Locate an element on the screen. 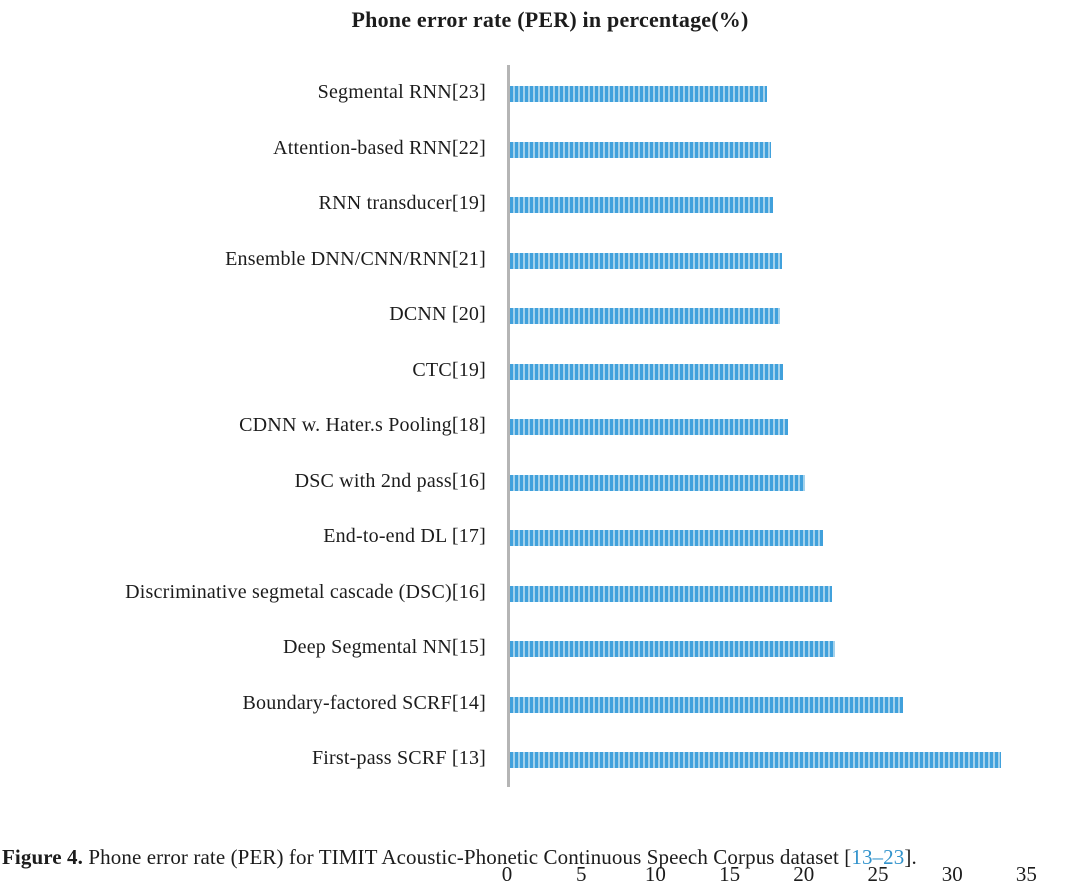 Image resolution: width=1080 pixels, height=896 pixels. category-label: DCNN [20] is located at coordinates (437, 314).